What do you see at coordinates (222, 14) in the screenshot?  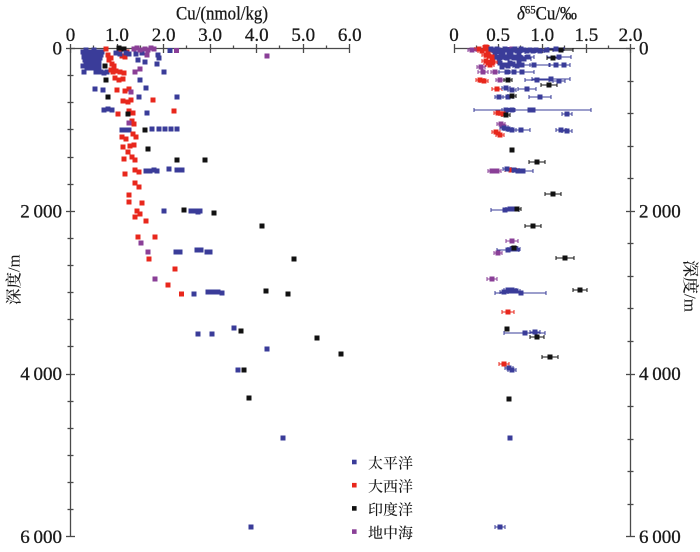 I see `svg-text: Cu/(nmol/kg)` at bounding box center [222, 14].